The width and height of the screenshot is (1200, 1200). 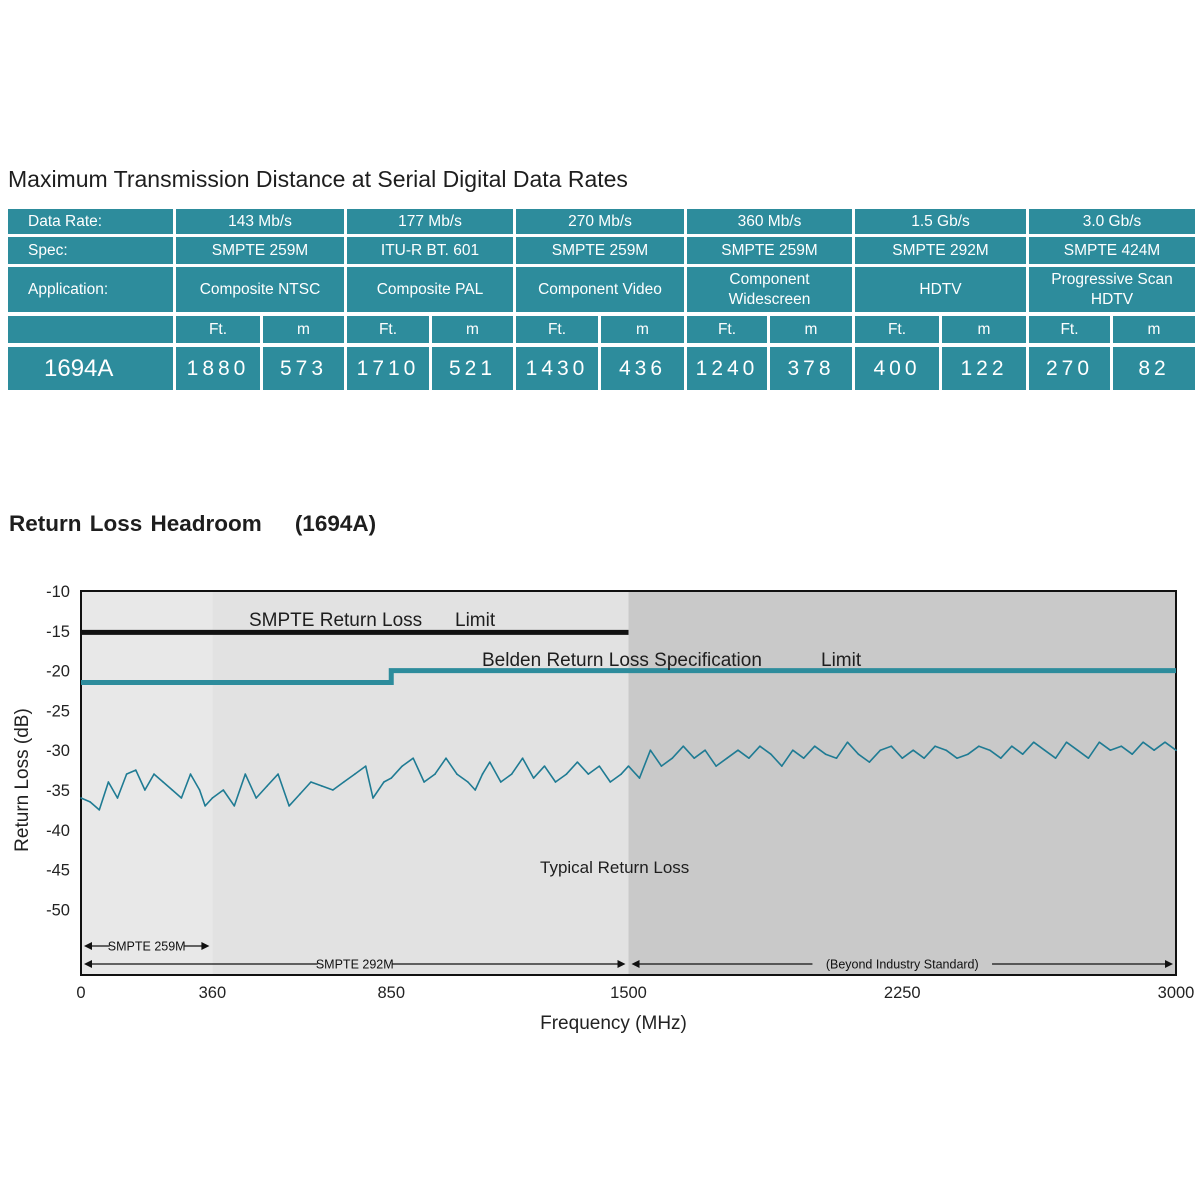 What do you see at coordinates (1112, 279) in the screenshot?
I see `application-line: Progressive Scan` at bounding box center [1112, 279].